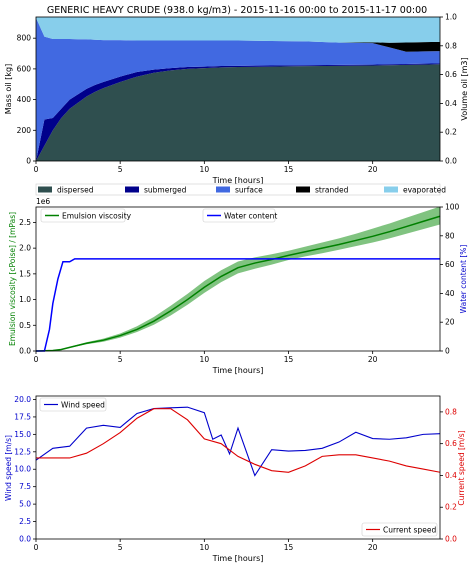 Image resolution: width=474 pixels, height=568 pixels. I want to click on legend-label-surface: surface, so click(249, 190).